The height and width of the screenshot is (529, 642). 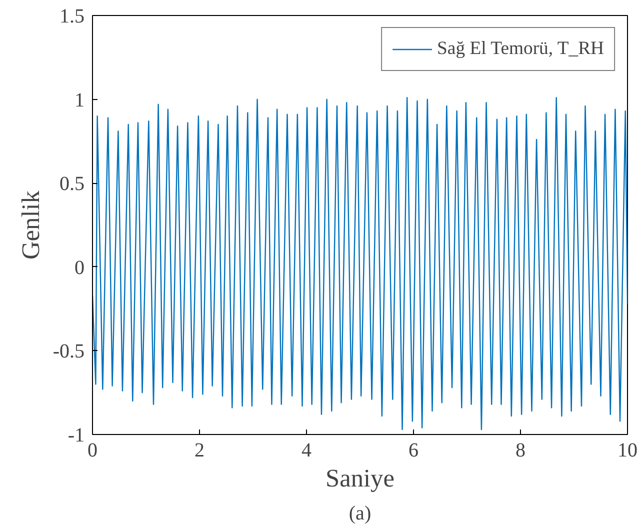 I want to click on y-tick-label: -0.5, so click(x=68, y=351).